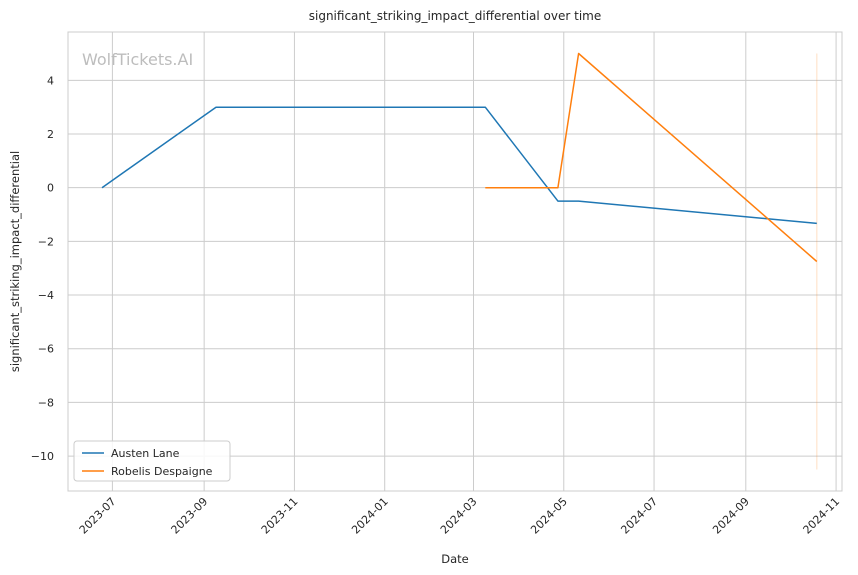 The height and width of the screenshot is (575, 858). Describe the element at coordinates (50, 80) in the screenshot. I see `y-tick-label: 4` at that location.